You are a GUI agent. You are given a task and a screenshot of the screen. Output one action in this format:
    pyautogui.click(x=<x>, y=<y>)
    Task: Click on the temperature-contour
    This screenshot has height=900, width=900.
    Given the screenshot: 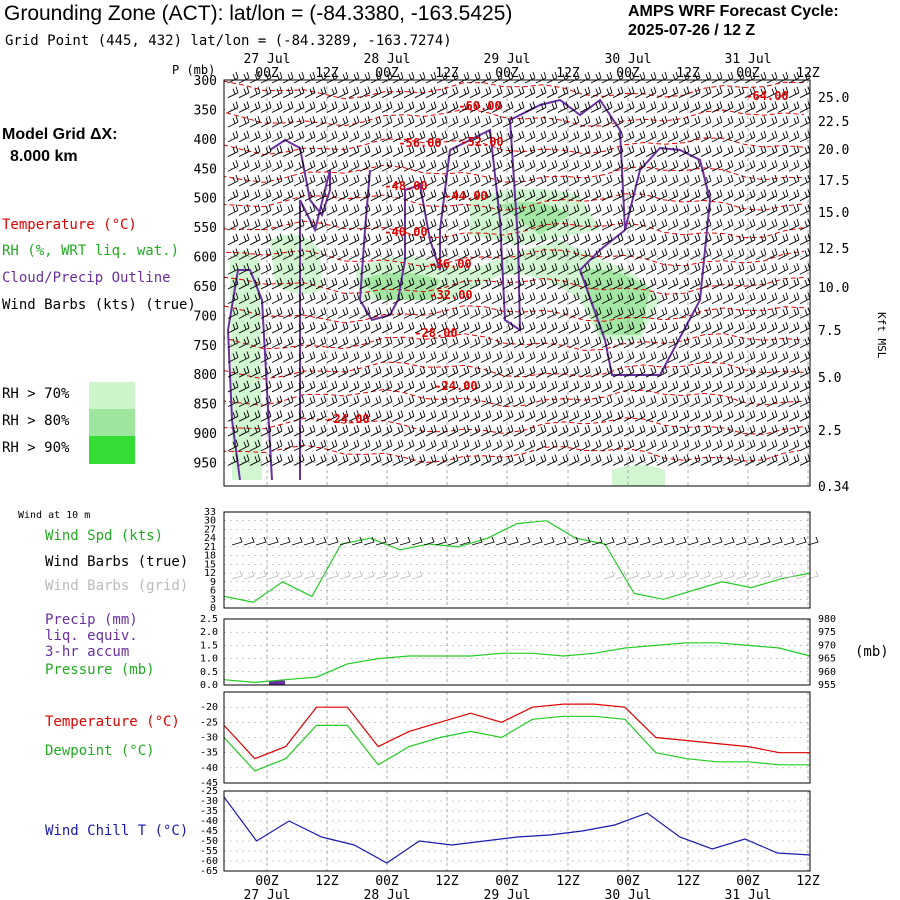 What is the action you would take?
    pyautogui.click(x=514, y=314)
    